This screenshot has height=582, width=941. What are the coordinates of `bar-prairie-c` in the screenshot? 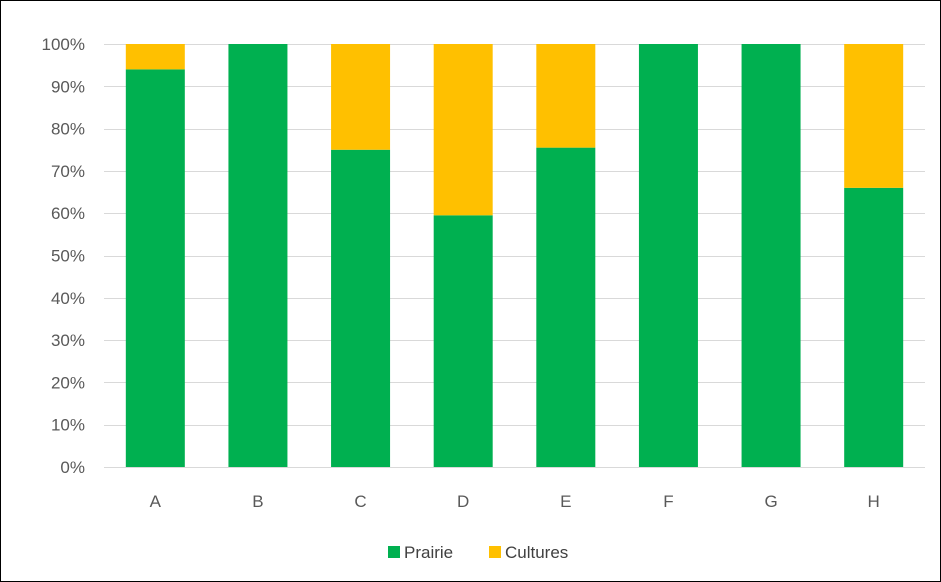 It's located at (361, 308).